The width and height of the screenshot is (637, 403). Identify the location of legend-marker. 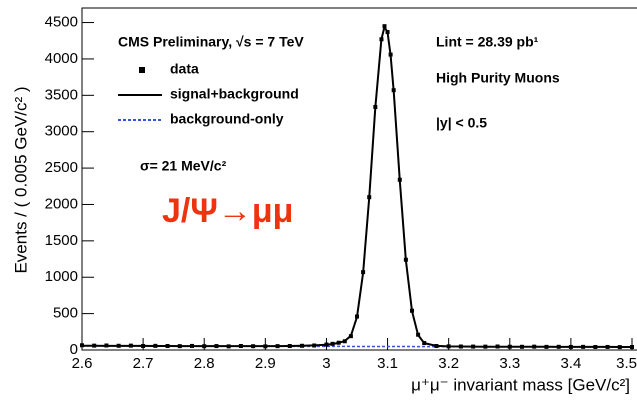
(142, 70).